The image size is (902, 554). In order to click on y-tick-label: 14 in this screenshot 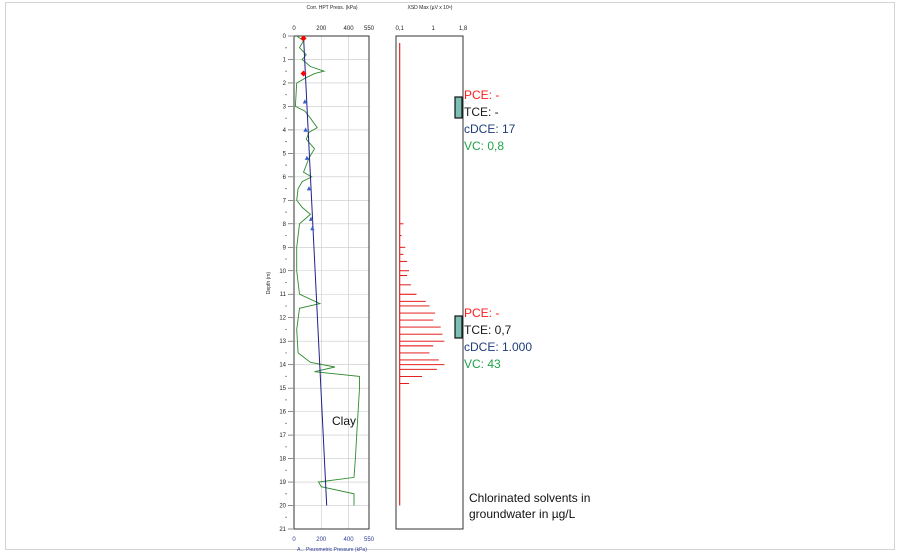, I will do `click(282, 366)`.